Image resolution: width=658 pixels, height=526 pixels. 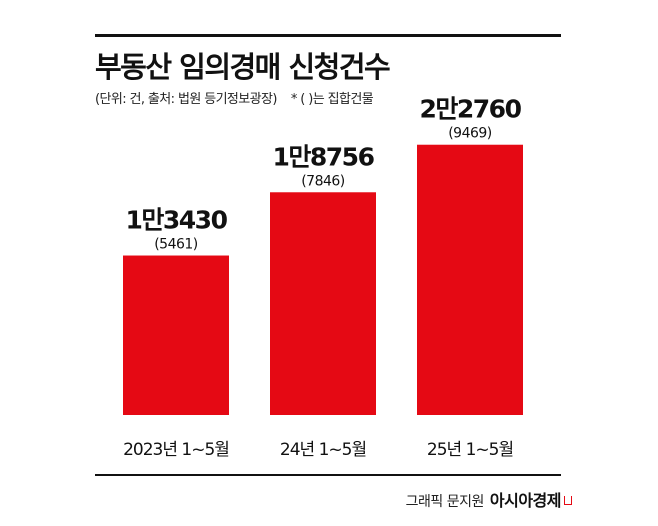 What do you see at coordinates (186, 99) in the screenshot?
I see `unit-note: (단위: 건, 출처: 법원 등기정보광장)` at bounding box center [186, 99].